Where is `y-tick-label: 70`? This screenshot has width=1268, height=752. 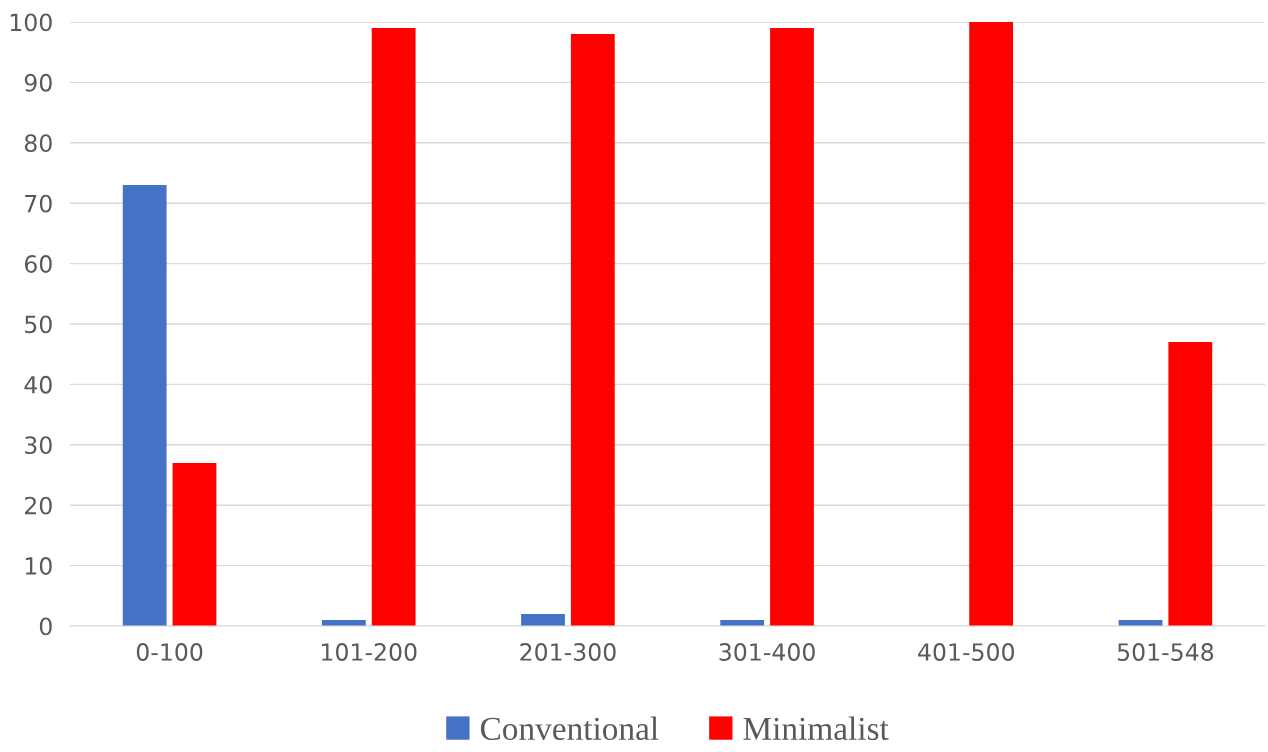
y-tick-label: 70 is located at coordinates (38, 203).